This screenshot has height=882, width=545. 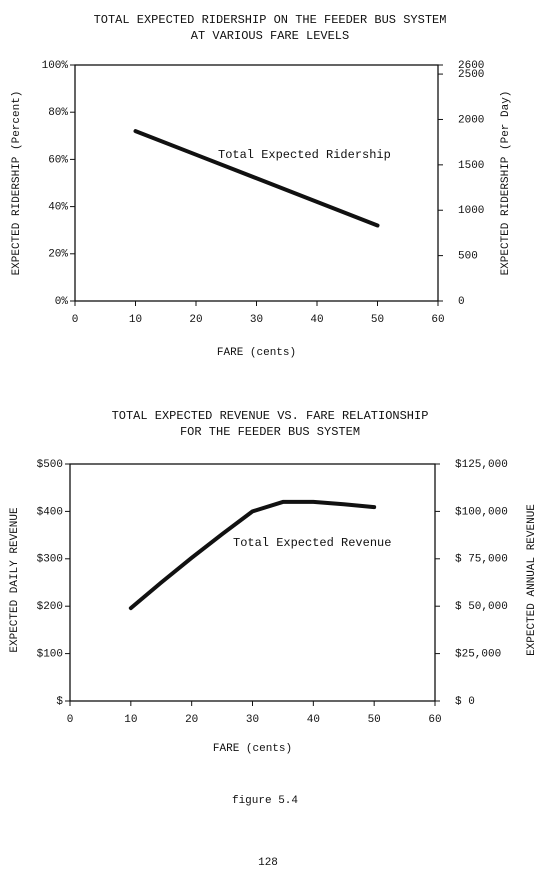 What do you see at coordinates (270, 36) in the screenshot?
I see `chart-title: AT VARIOUS FARE LEVELS` at bounding box center [270, 36].